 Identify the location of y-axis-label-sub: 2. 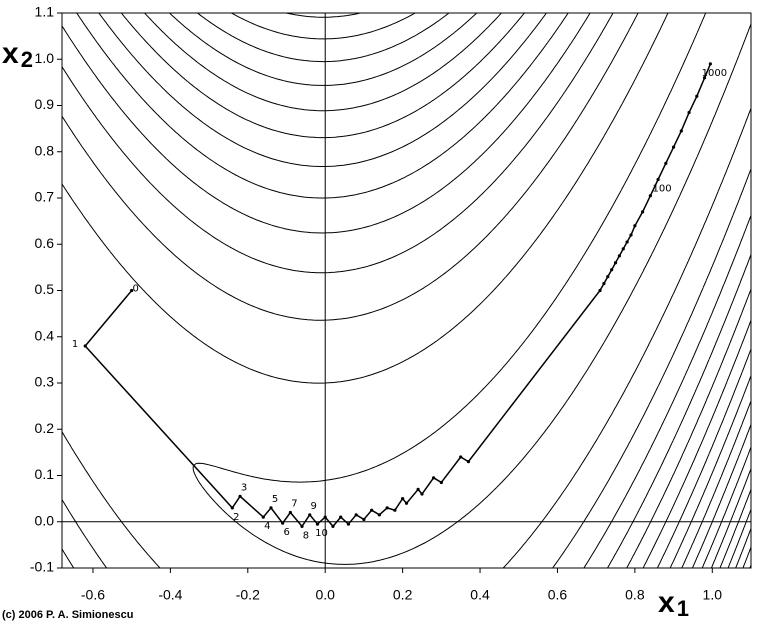
(27, 59).